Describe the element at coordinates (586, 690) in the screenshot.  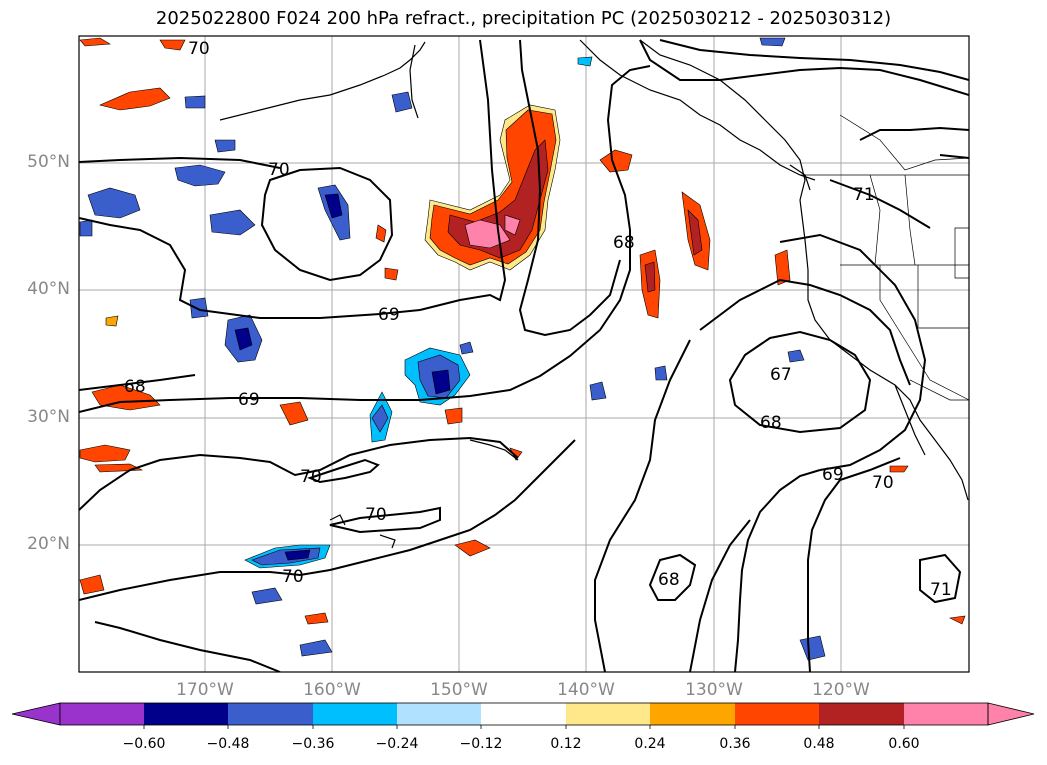
I see `lon-label: 140°W` at that location.